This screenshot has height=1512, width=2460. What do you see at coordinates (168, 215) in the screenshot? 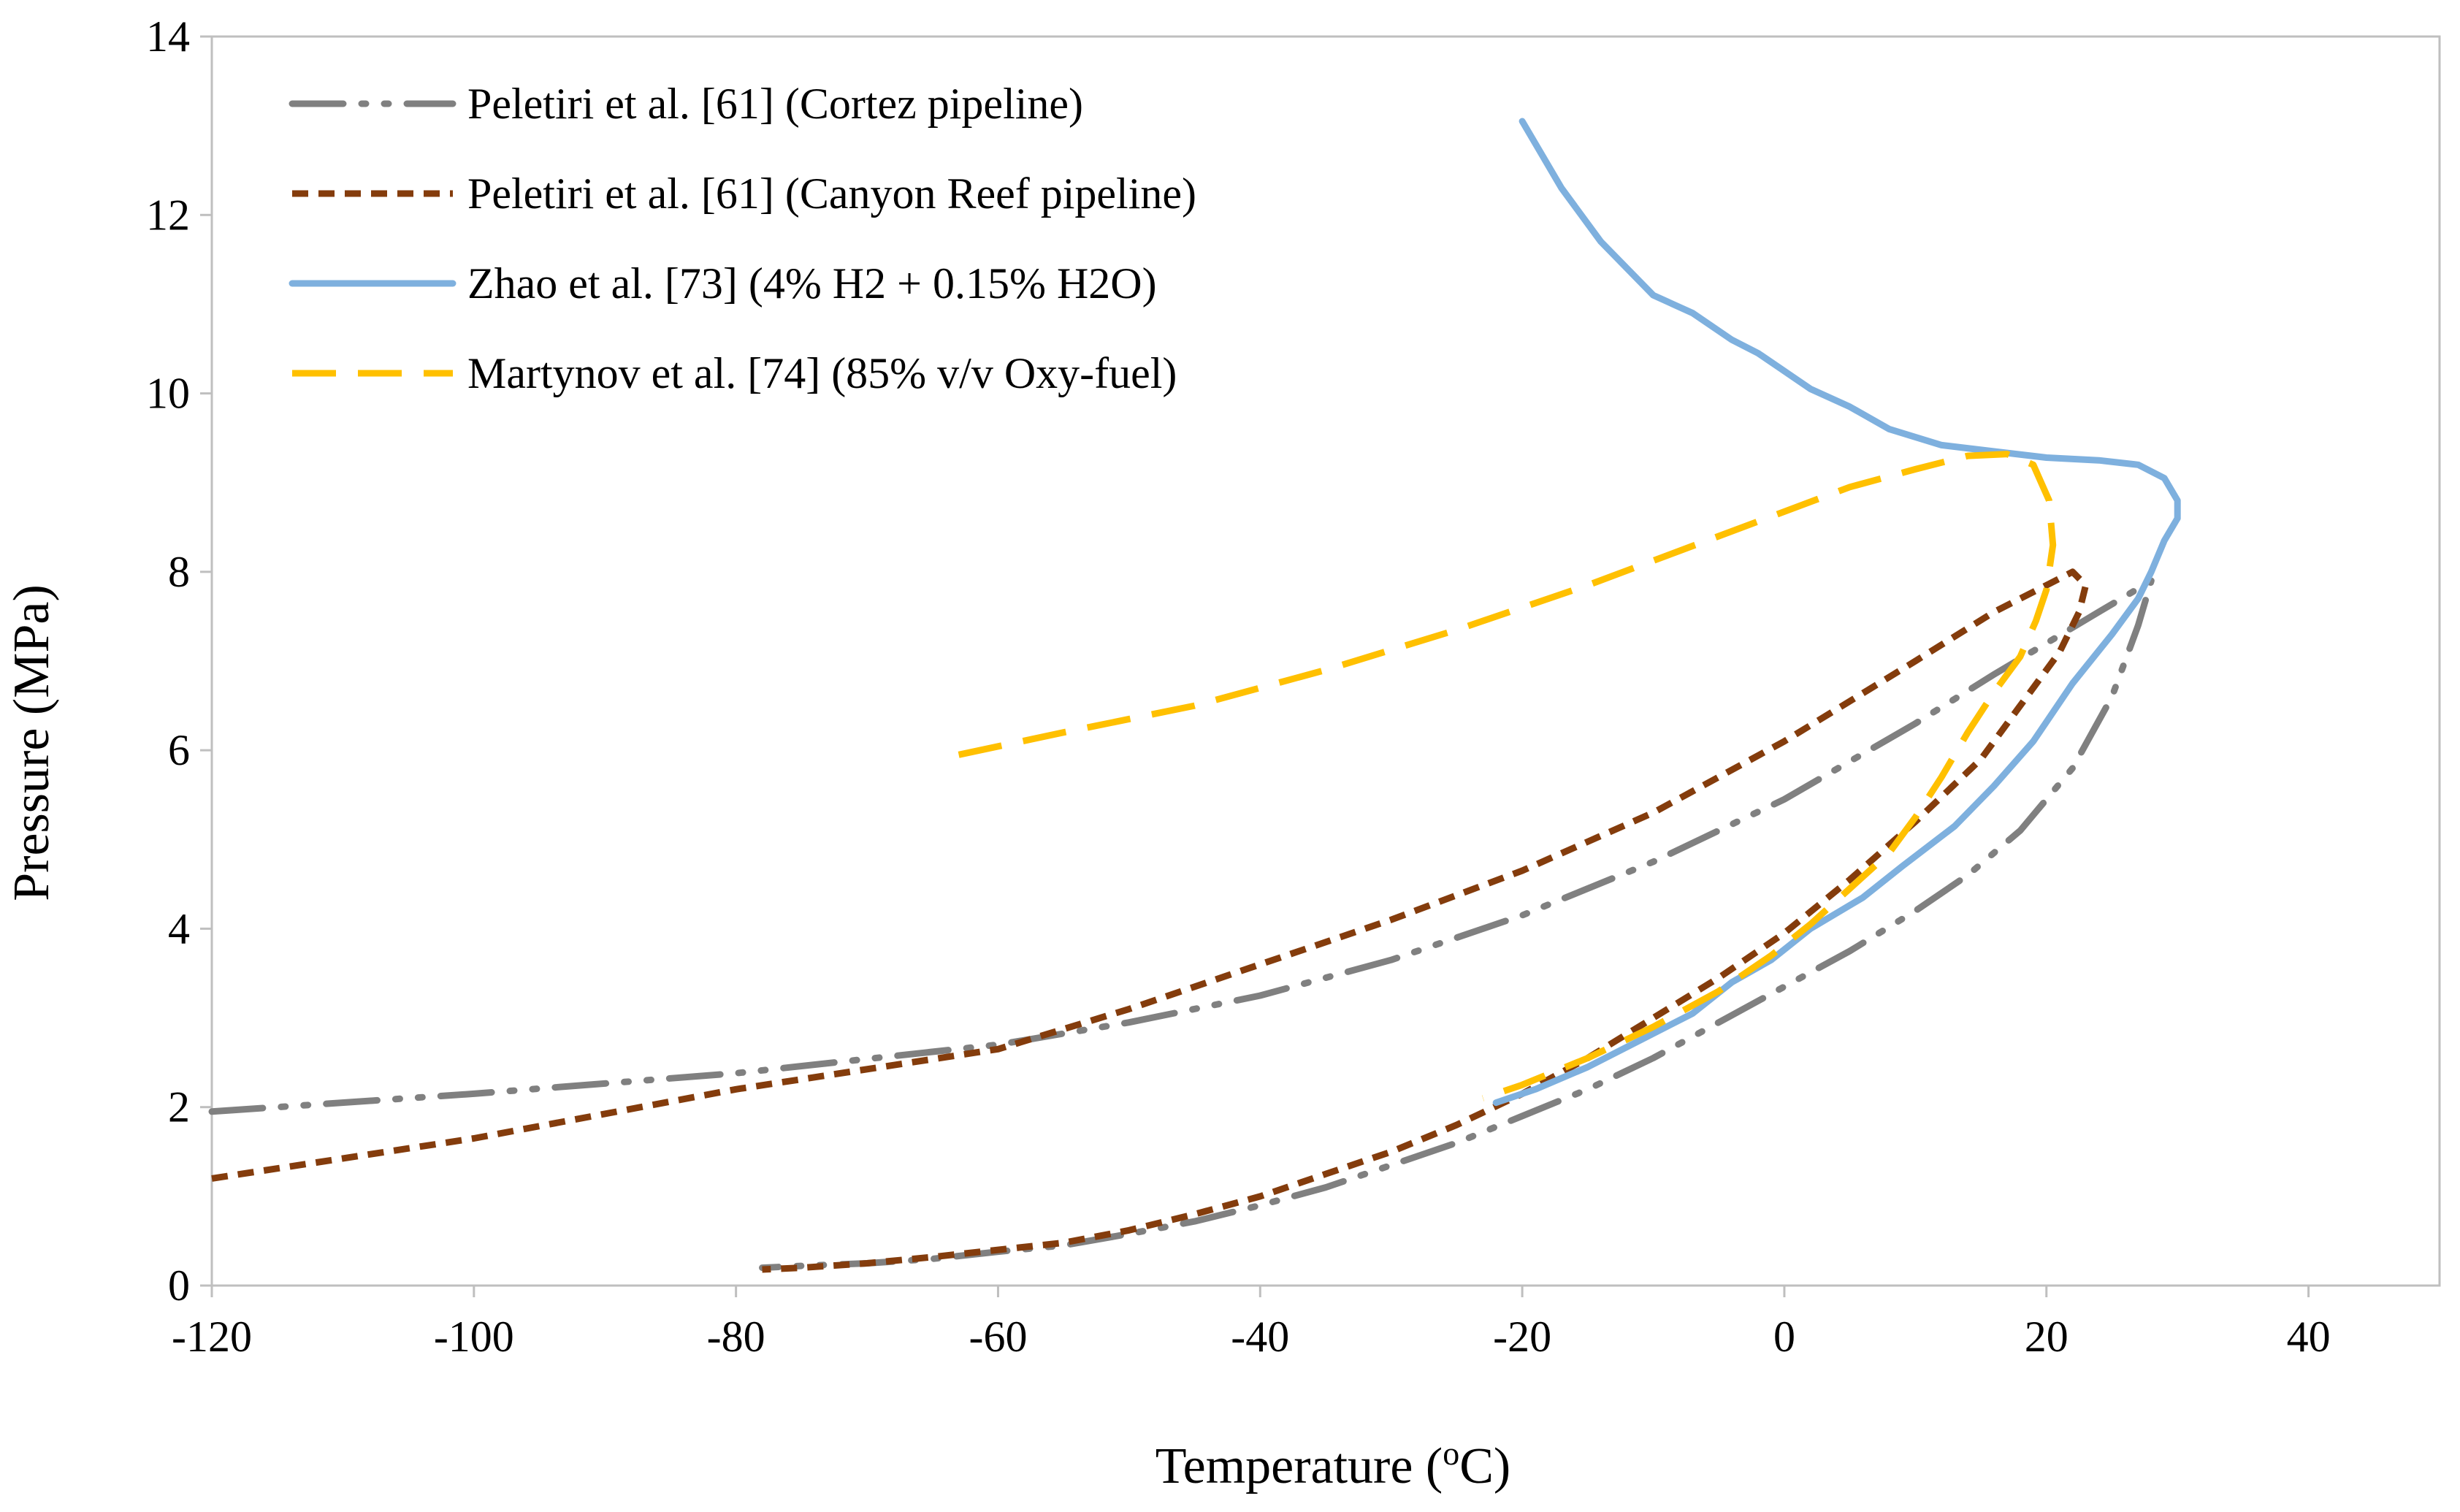
I see `y-tick-label: 12` at bounding box center [168, 215].